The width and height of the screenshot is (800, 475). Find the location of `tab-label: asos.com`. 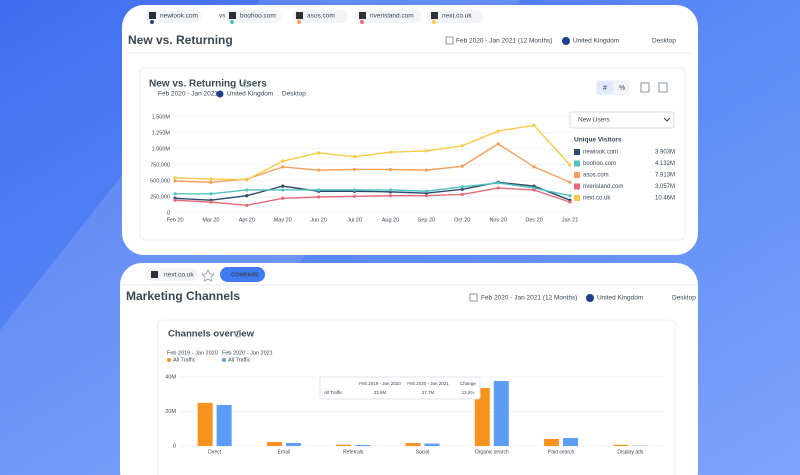

tab-label: asos.com is located at coordinates (321, 16).